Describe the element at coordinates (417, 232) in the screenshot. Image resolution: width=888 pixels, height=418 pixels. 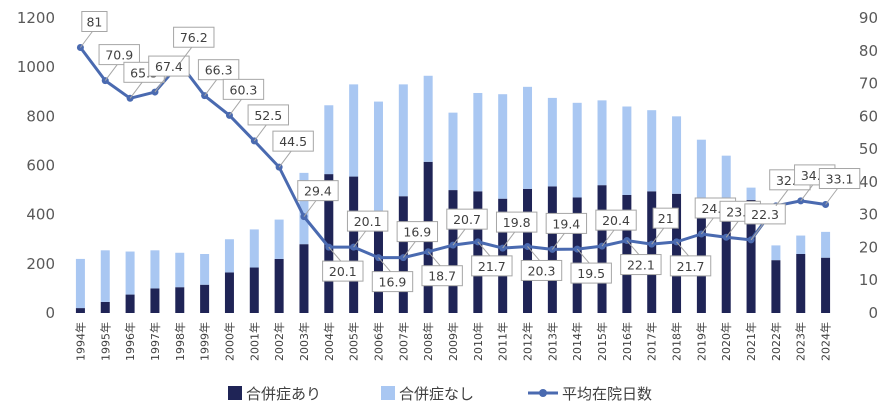
I see `data-label-text: 16.9` at that location.